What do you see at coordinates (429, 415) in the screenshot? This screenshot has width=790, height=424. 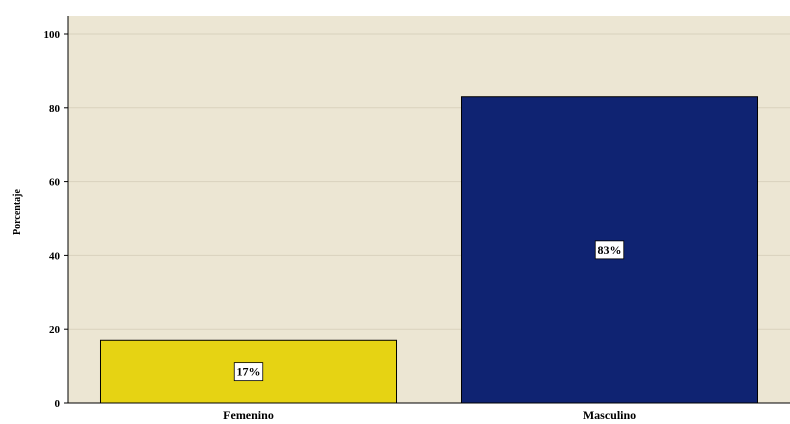 I see `x-tick-labels: Femenino Masculino` at bounding box center [429, 415].